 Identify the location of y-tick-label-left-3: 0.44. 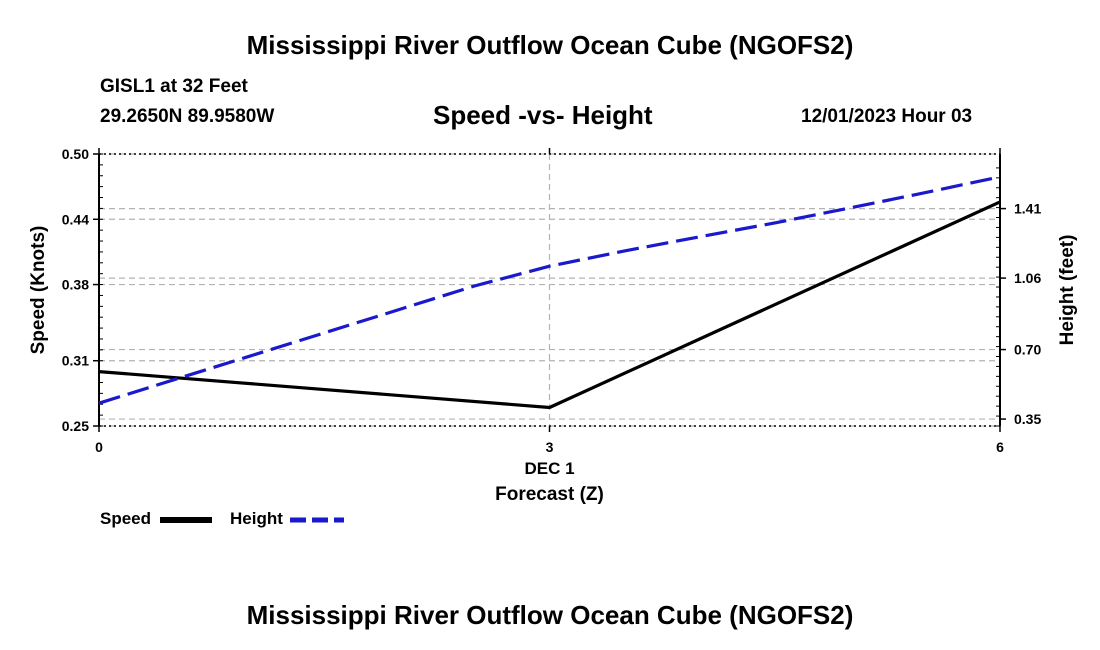
(75, 219).